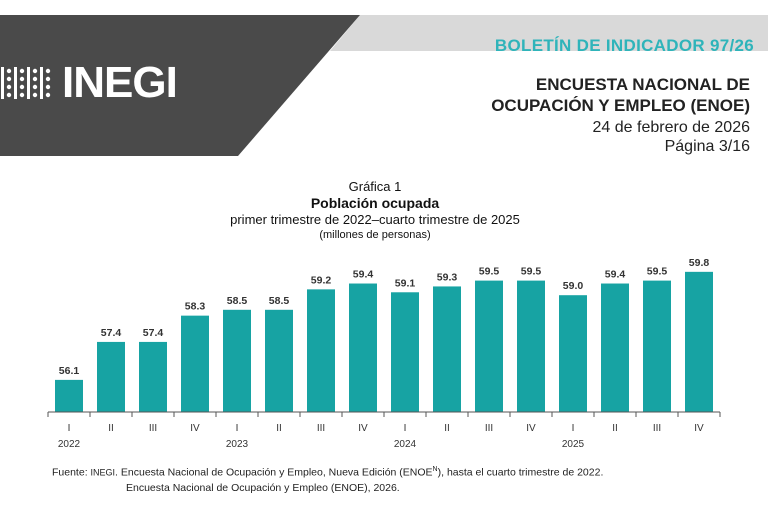  I want to click on inegi-logo-mark, so click(26, 83).